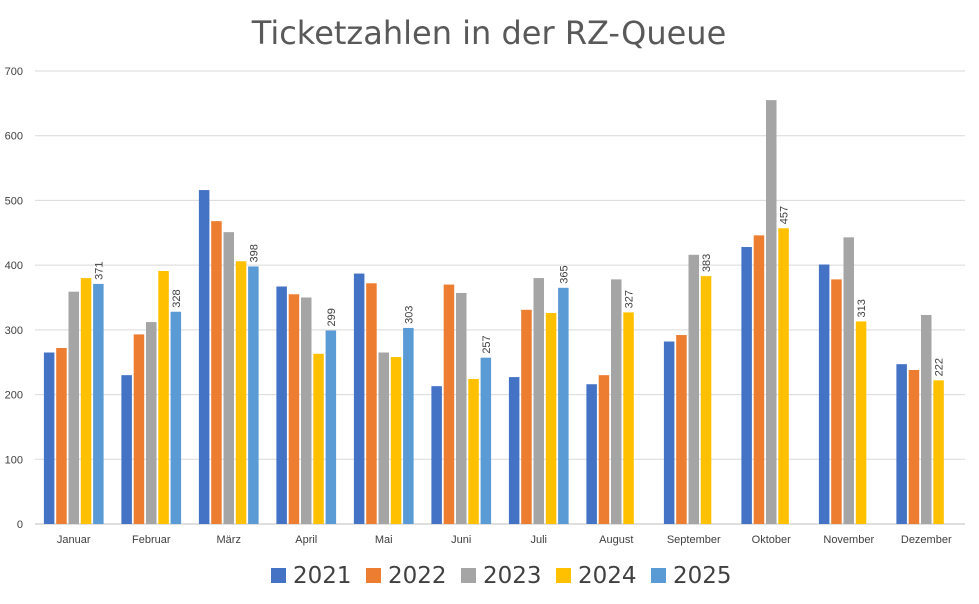  I want to click on bar-april-2021, so click(281, 405).